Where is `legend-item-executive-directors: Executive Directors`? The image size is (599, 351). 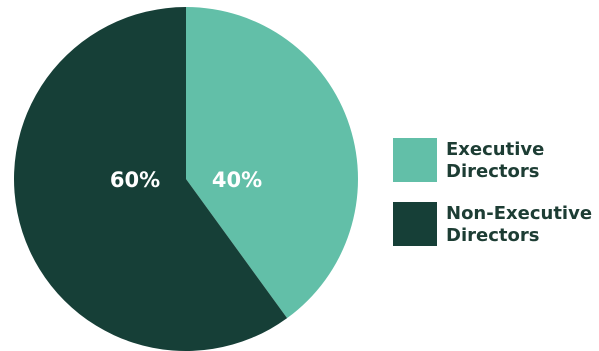
legend-item-executive-directors: Executive Directors is located at coordinates (496, 170).